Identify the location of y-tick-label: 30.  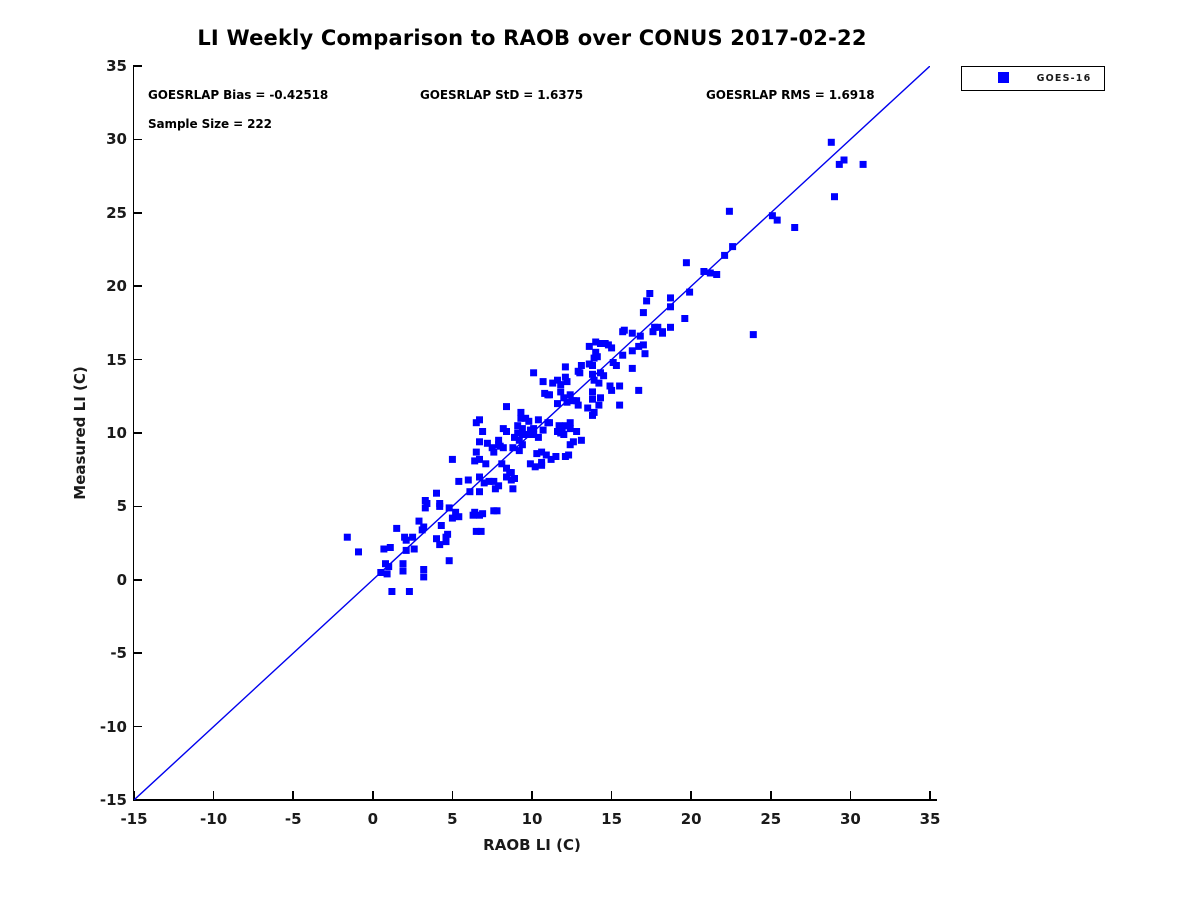
(116, 139).